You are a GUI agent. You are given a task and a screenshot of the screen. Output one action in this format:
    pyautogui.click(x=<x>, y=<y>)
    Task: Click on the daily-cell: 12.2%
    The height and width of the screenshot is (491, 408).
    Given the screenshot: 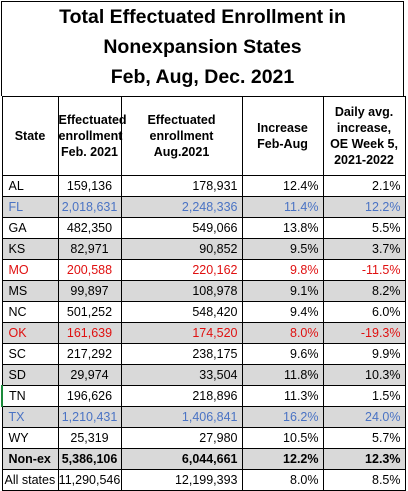 What is the action you would take?
    pyautogui.click(x=364, y=207)
    